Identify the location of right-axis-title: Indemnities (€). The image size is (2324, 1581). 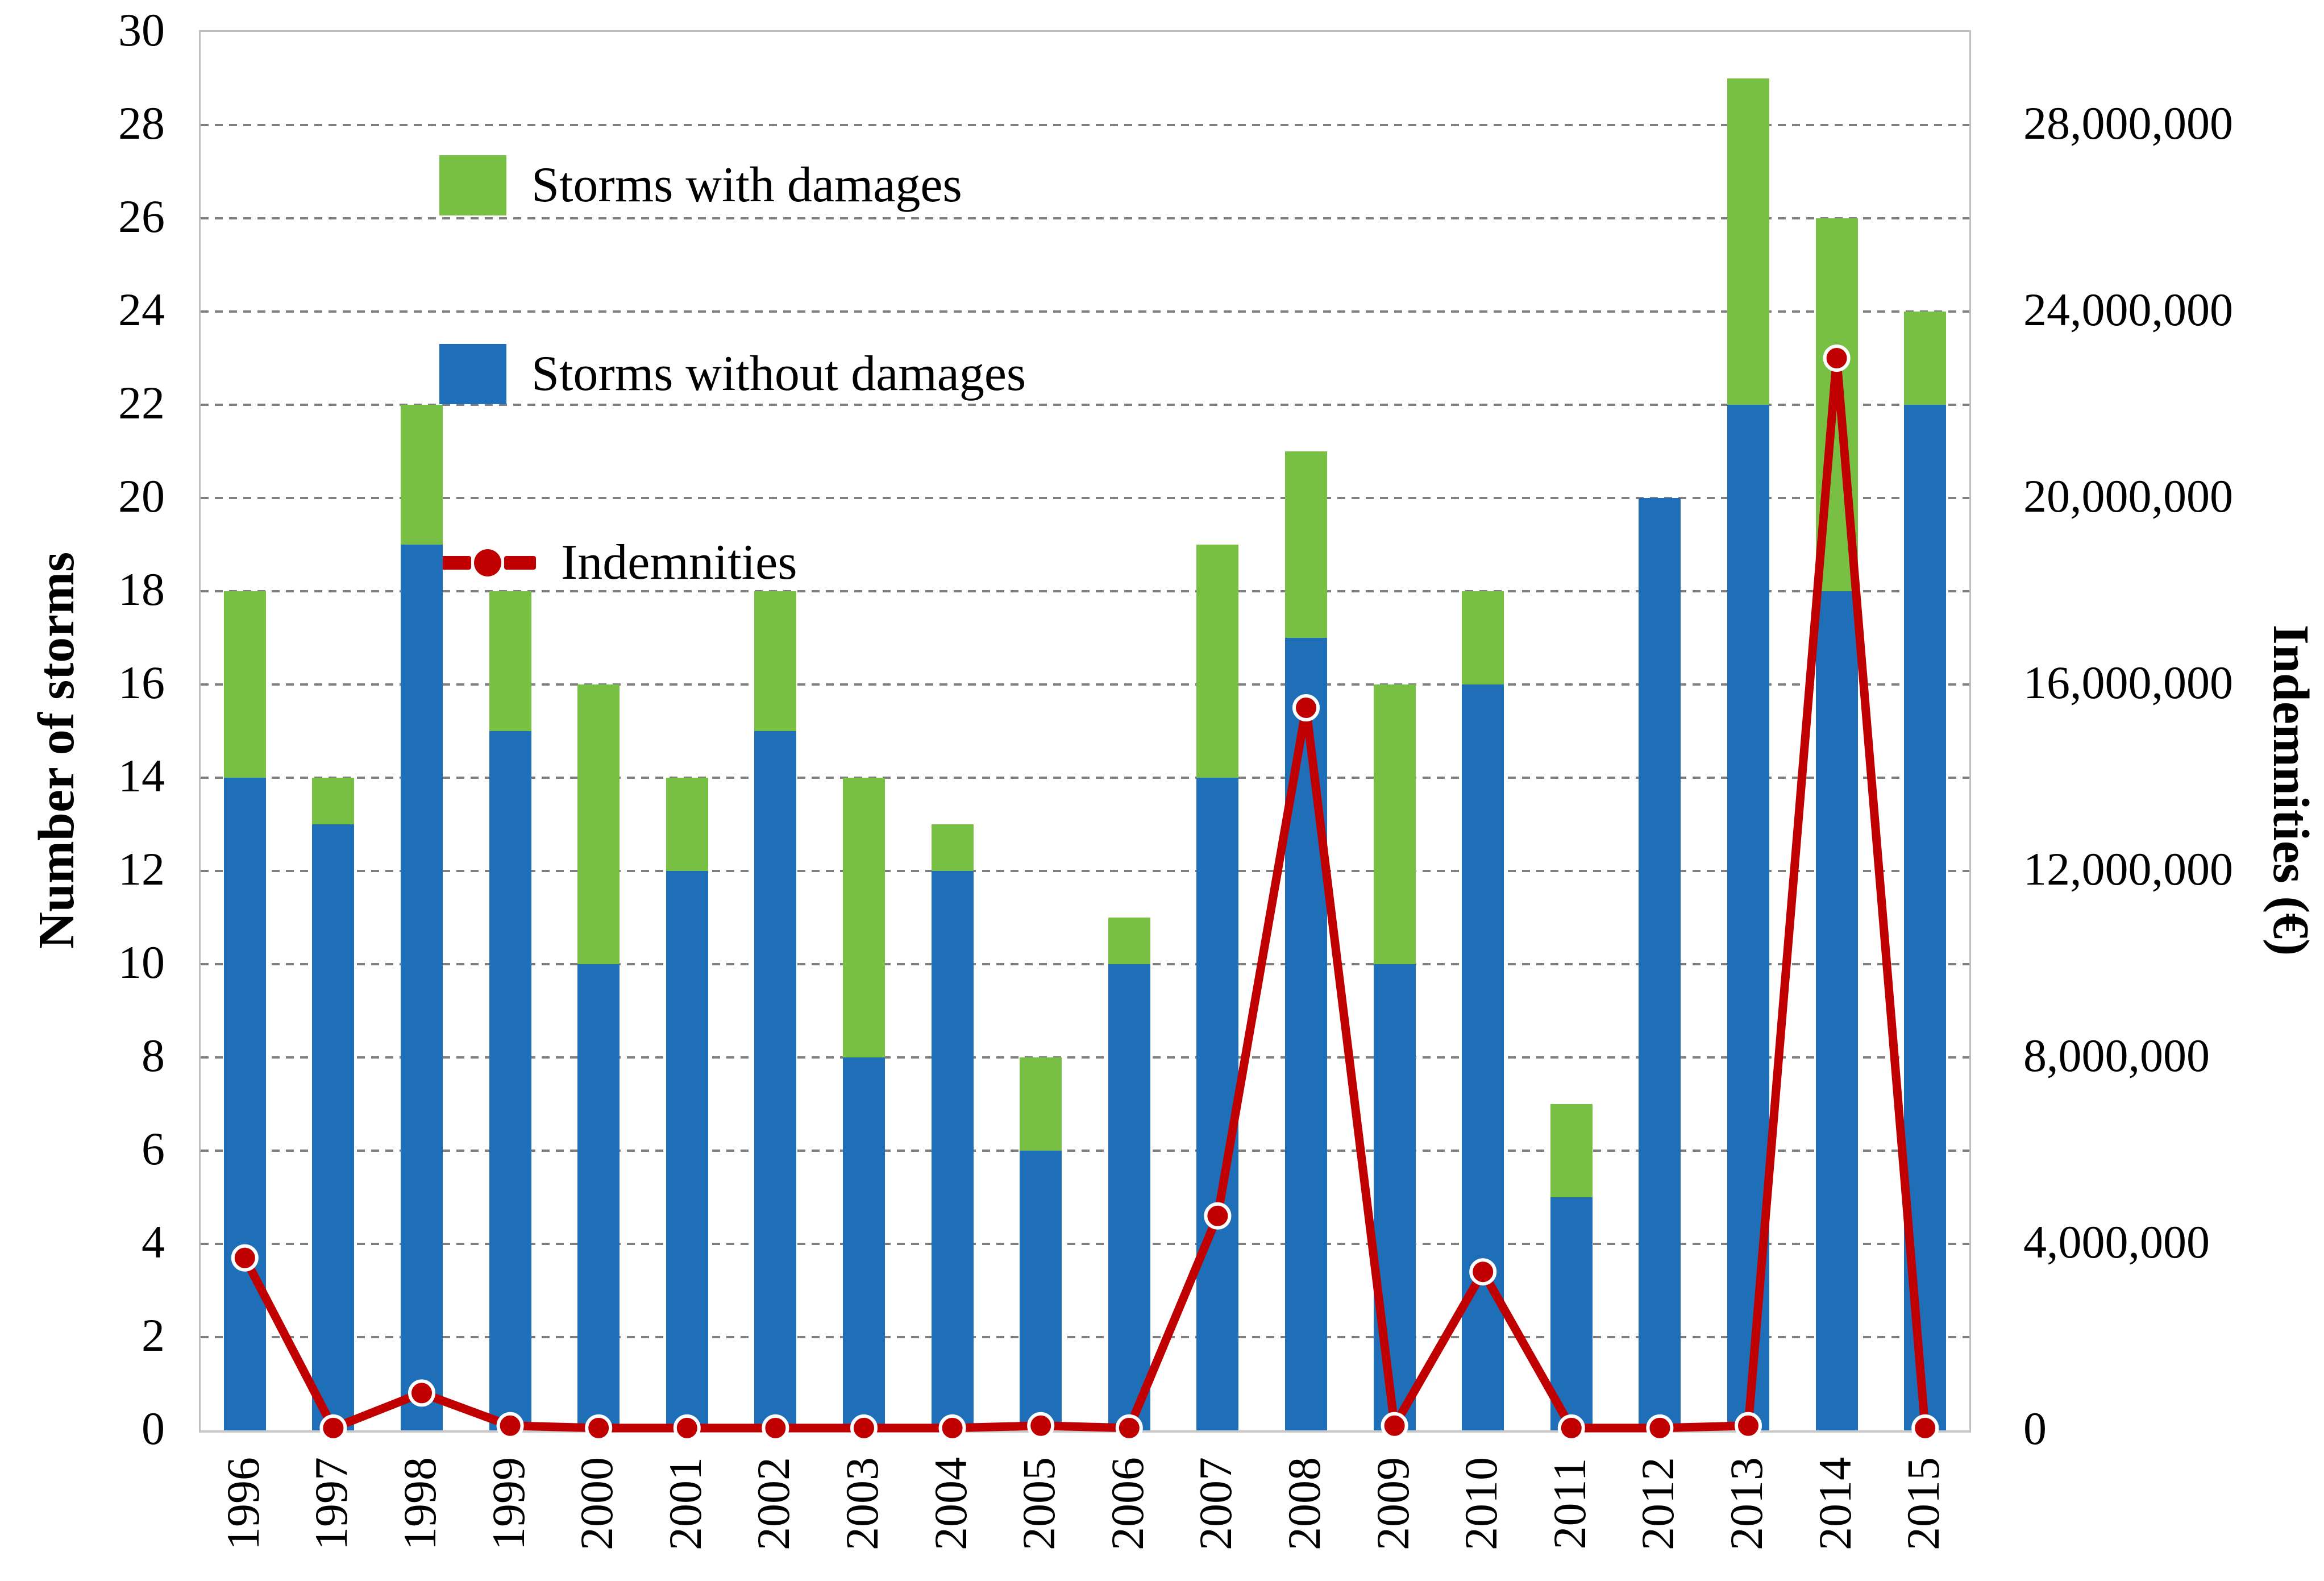
(2291, 790).